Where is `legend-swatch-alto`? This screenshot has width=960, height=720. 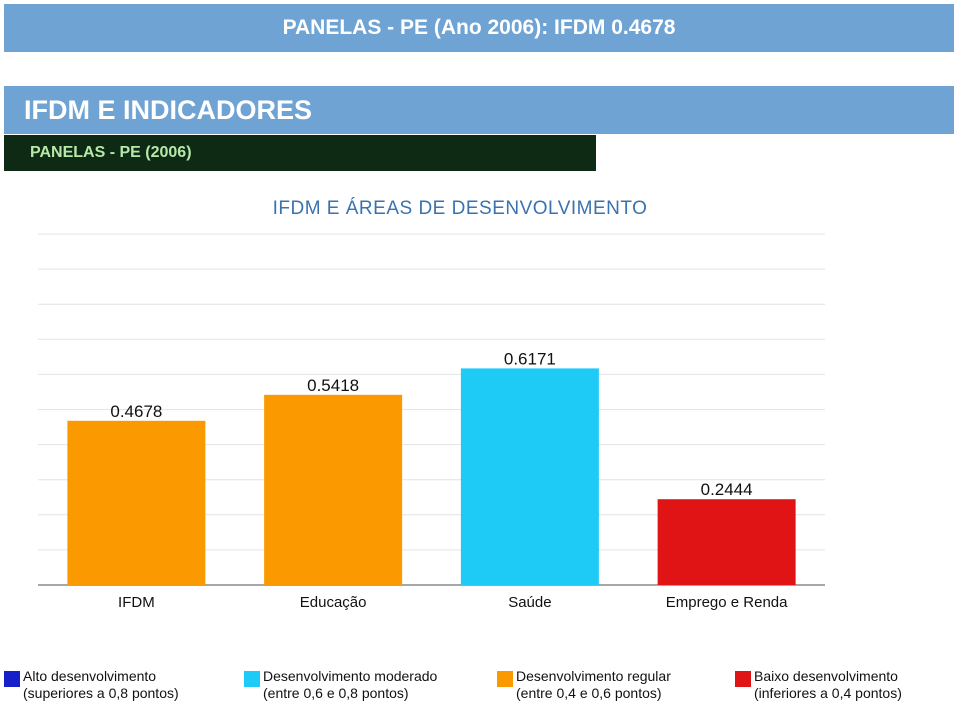
legend-swatch-alto is located at coordinates (12, 679).